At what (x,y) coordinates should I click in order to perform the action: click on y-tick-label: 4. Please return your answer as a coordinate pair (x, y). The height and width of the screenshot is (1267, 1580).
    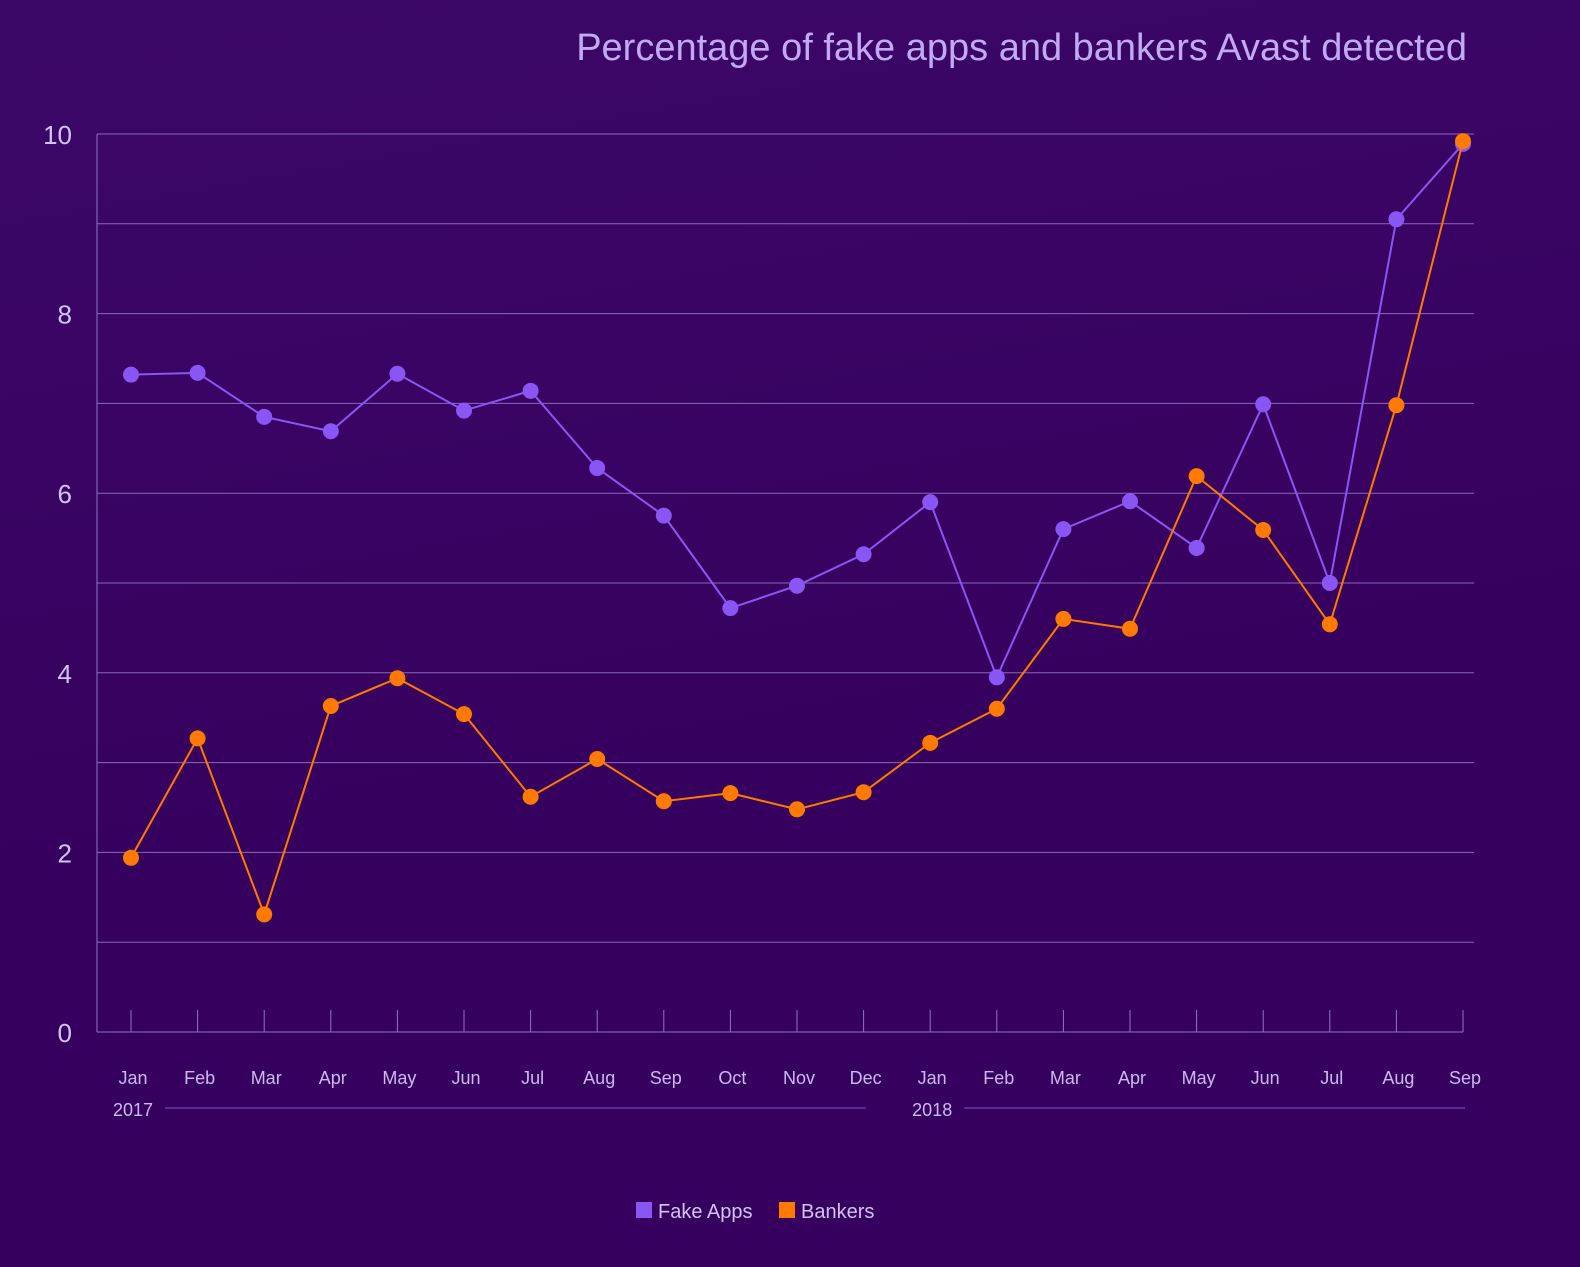
    Looking at the image, I should click on (65, 674).